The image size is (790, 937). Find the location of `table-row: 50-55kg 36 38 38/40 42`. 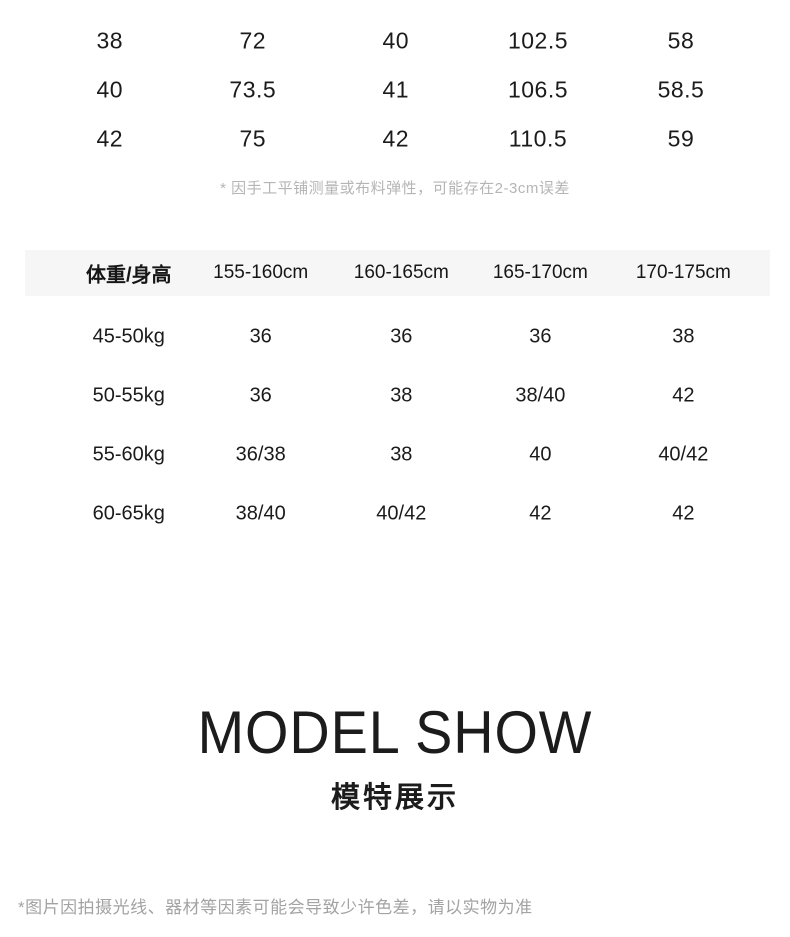

table-row: 50-55kg 36 38 38/40 42 is located at coordinates (395, 395).